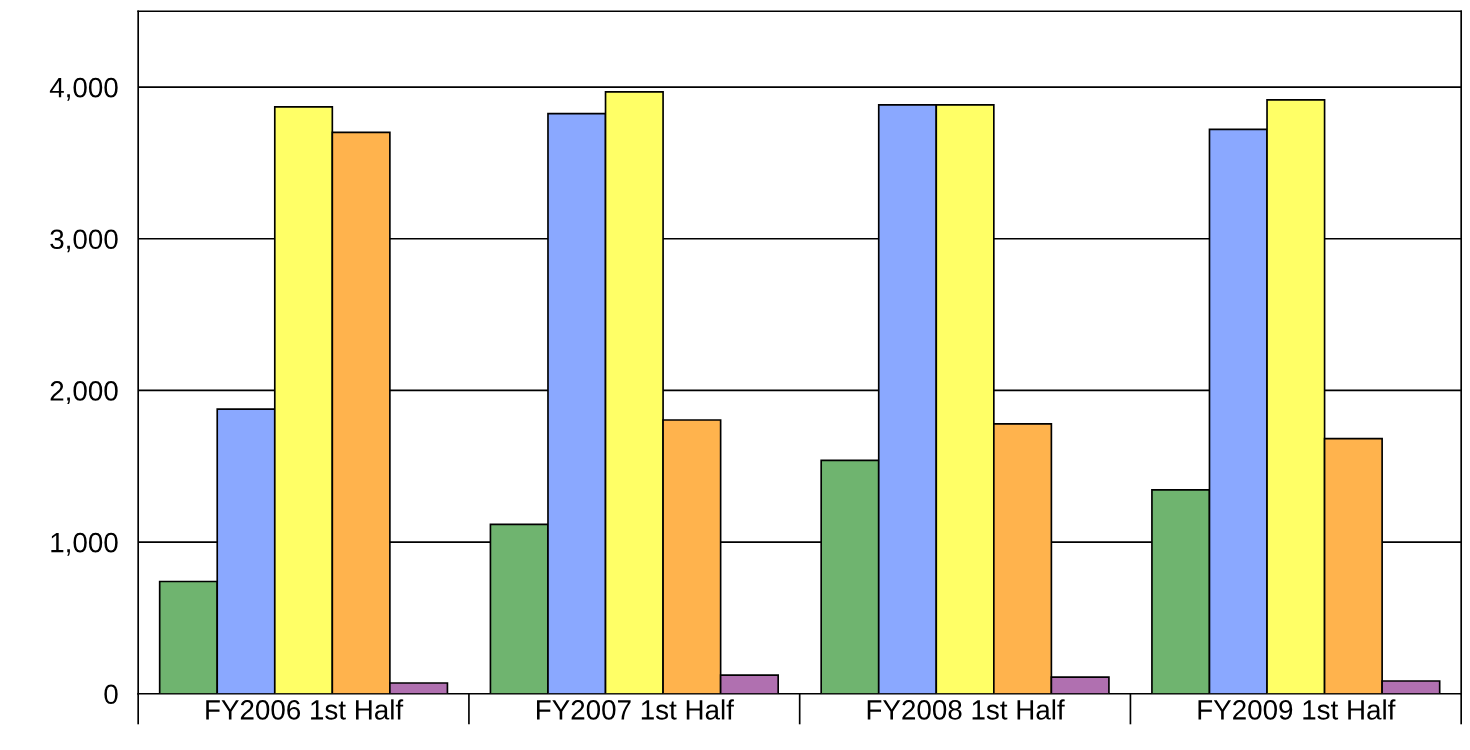  I want to click on y-tick-label: 1,000, so click(84, 544).